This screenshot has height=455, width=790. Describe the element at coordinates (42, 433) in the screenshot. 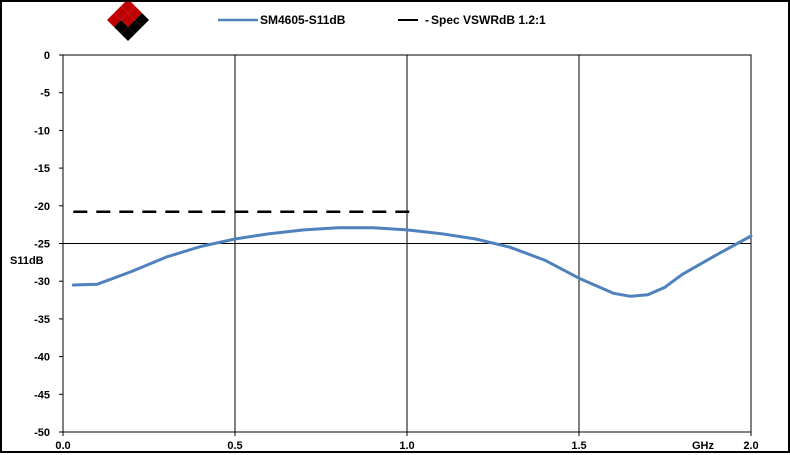

I see `y-tick-label-10: -50` at that location.